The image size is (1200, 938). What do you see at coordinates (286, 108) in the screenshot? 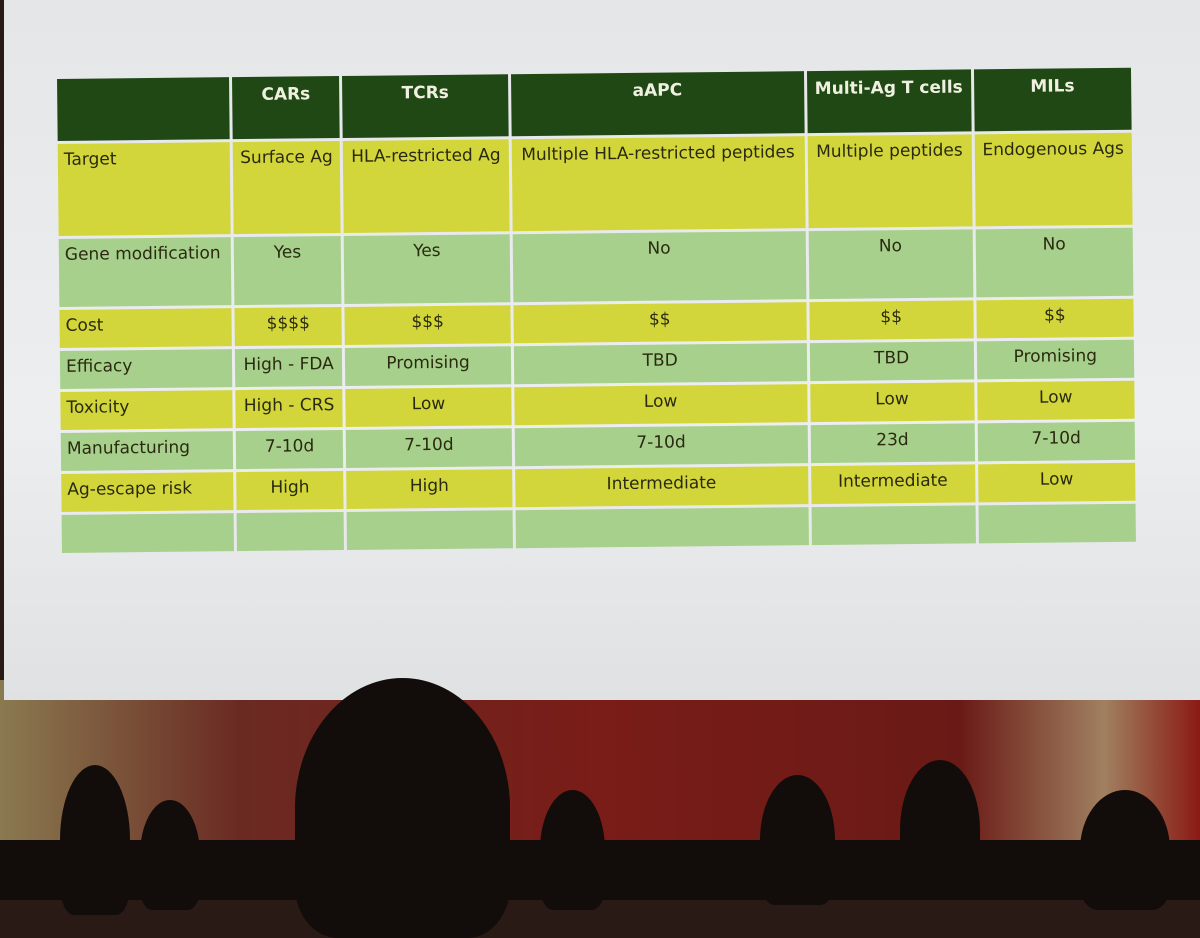
I see `table-cell: CARs` at bounding box center [286, 108].